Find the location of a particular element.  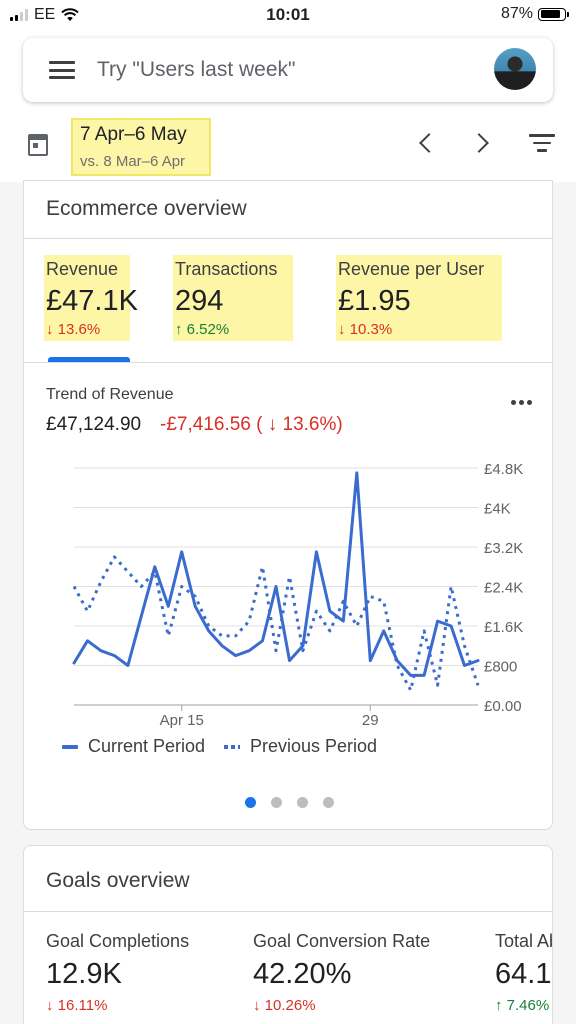

goal-value: 64.17% is located at coordinates (523, 974).